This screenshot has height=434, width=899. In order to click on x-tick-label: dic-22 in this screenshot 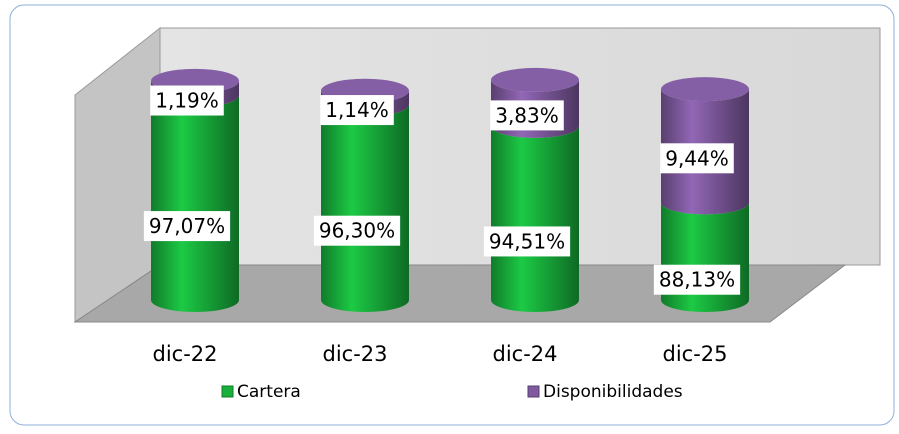, I will do `click(184, 354)`.